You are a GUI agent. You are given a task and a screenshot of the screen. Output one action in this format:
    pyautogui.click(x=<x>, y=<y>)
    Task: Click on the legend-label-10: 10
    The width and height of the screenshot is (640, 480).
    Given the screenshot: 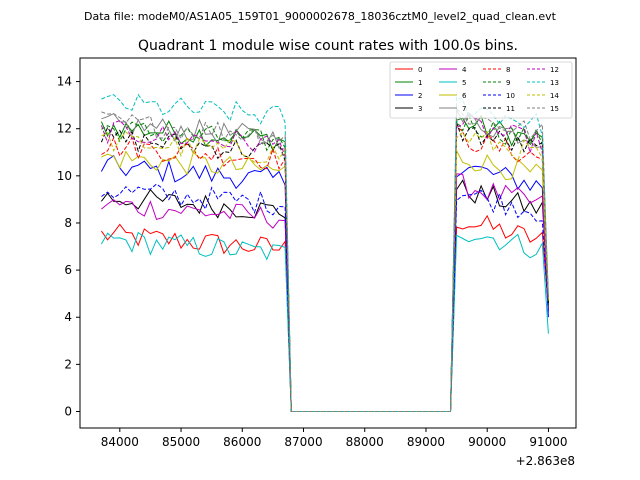 What is the action you would take?
    pyautogui.click(x=510, y=96)
    